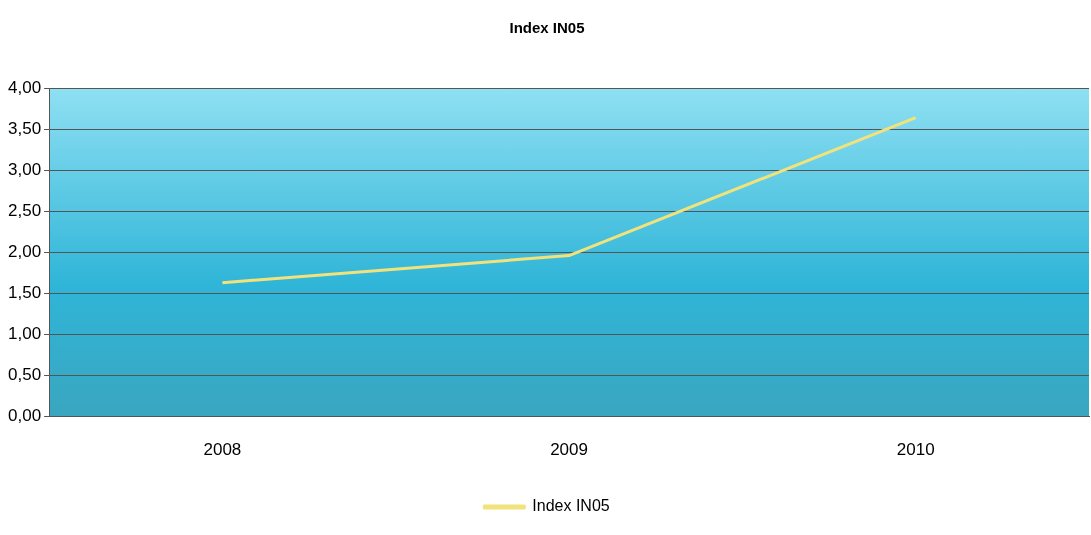 This screenshot has width=1091, height=535. What do you see at coordinates (24, 251) in the screenshot?
I see `y-tick-label: 2,00` at bounding box center [24, 251].